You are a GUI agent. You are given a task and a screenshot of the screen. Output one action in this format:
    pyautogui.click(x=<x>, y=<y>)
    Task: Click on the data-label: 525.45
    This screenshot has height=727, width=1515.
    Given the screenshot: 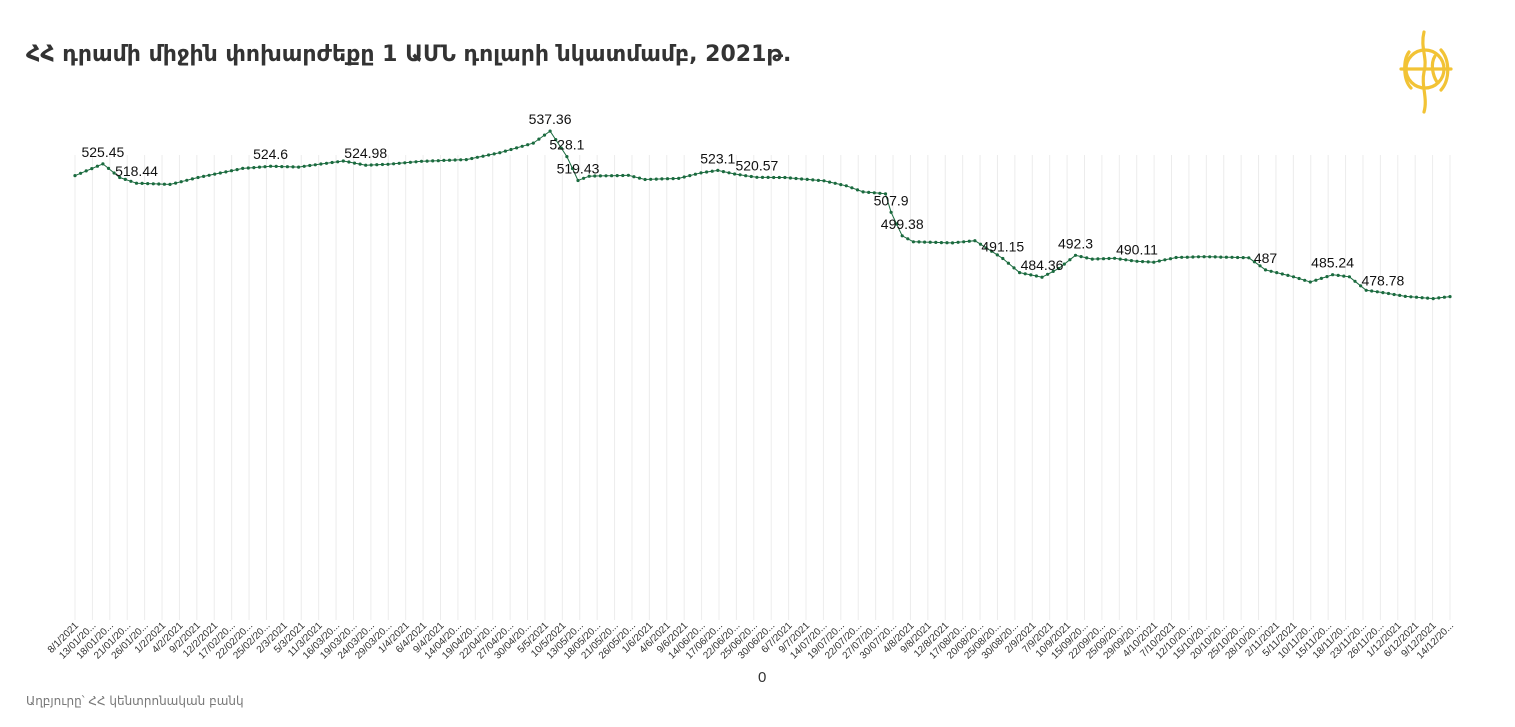 What is the action you would take?
    pyautogui.click(x=102, y=152)
    